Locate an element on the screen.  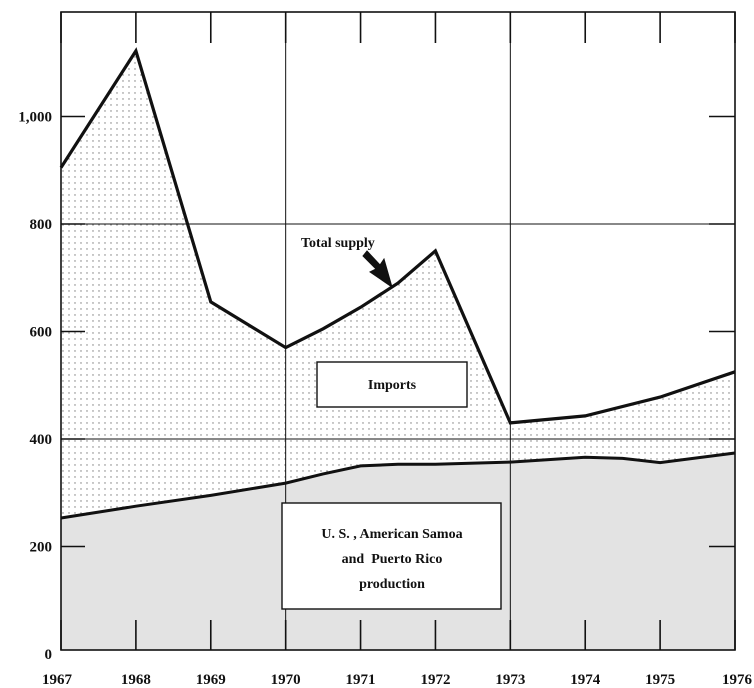
x-tick-label-1973: 1973 is located at coordinates (510, 680).